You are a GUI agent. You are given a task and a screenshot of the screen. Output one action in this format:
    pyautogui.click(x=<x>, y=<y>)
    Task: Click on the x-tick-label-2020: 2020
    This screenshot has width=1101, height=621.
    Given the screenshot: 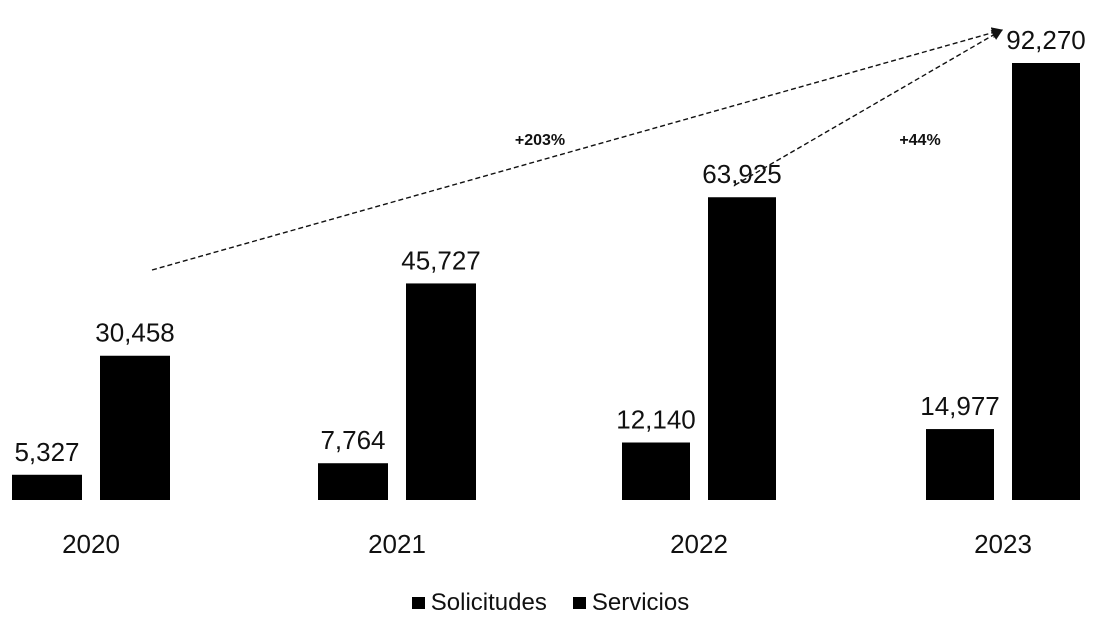 What is the action you would take?
    pyautogui.click(x=91, y=544)
    